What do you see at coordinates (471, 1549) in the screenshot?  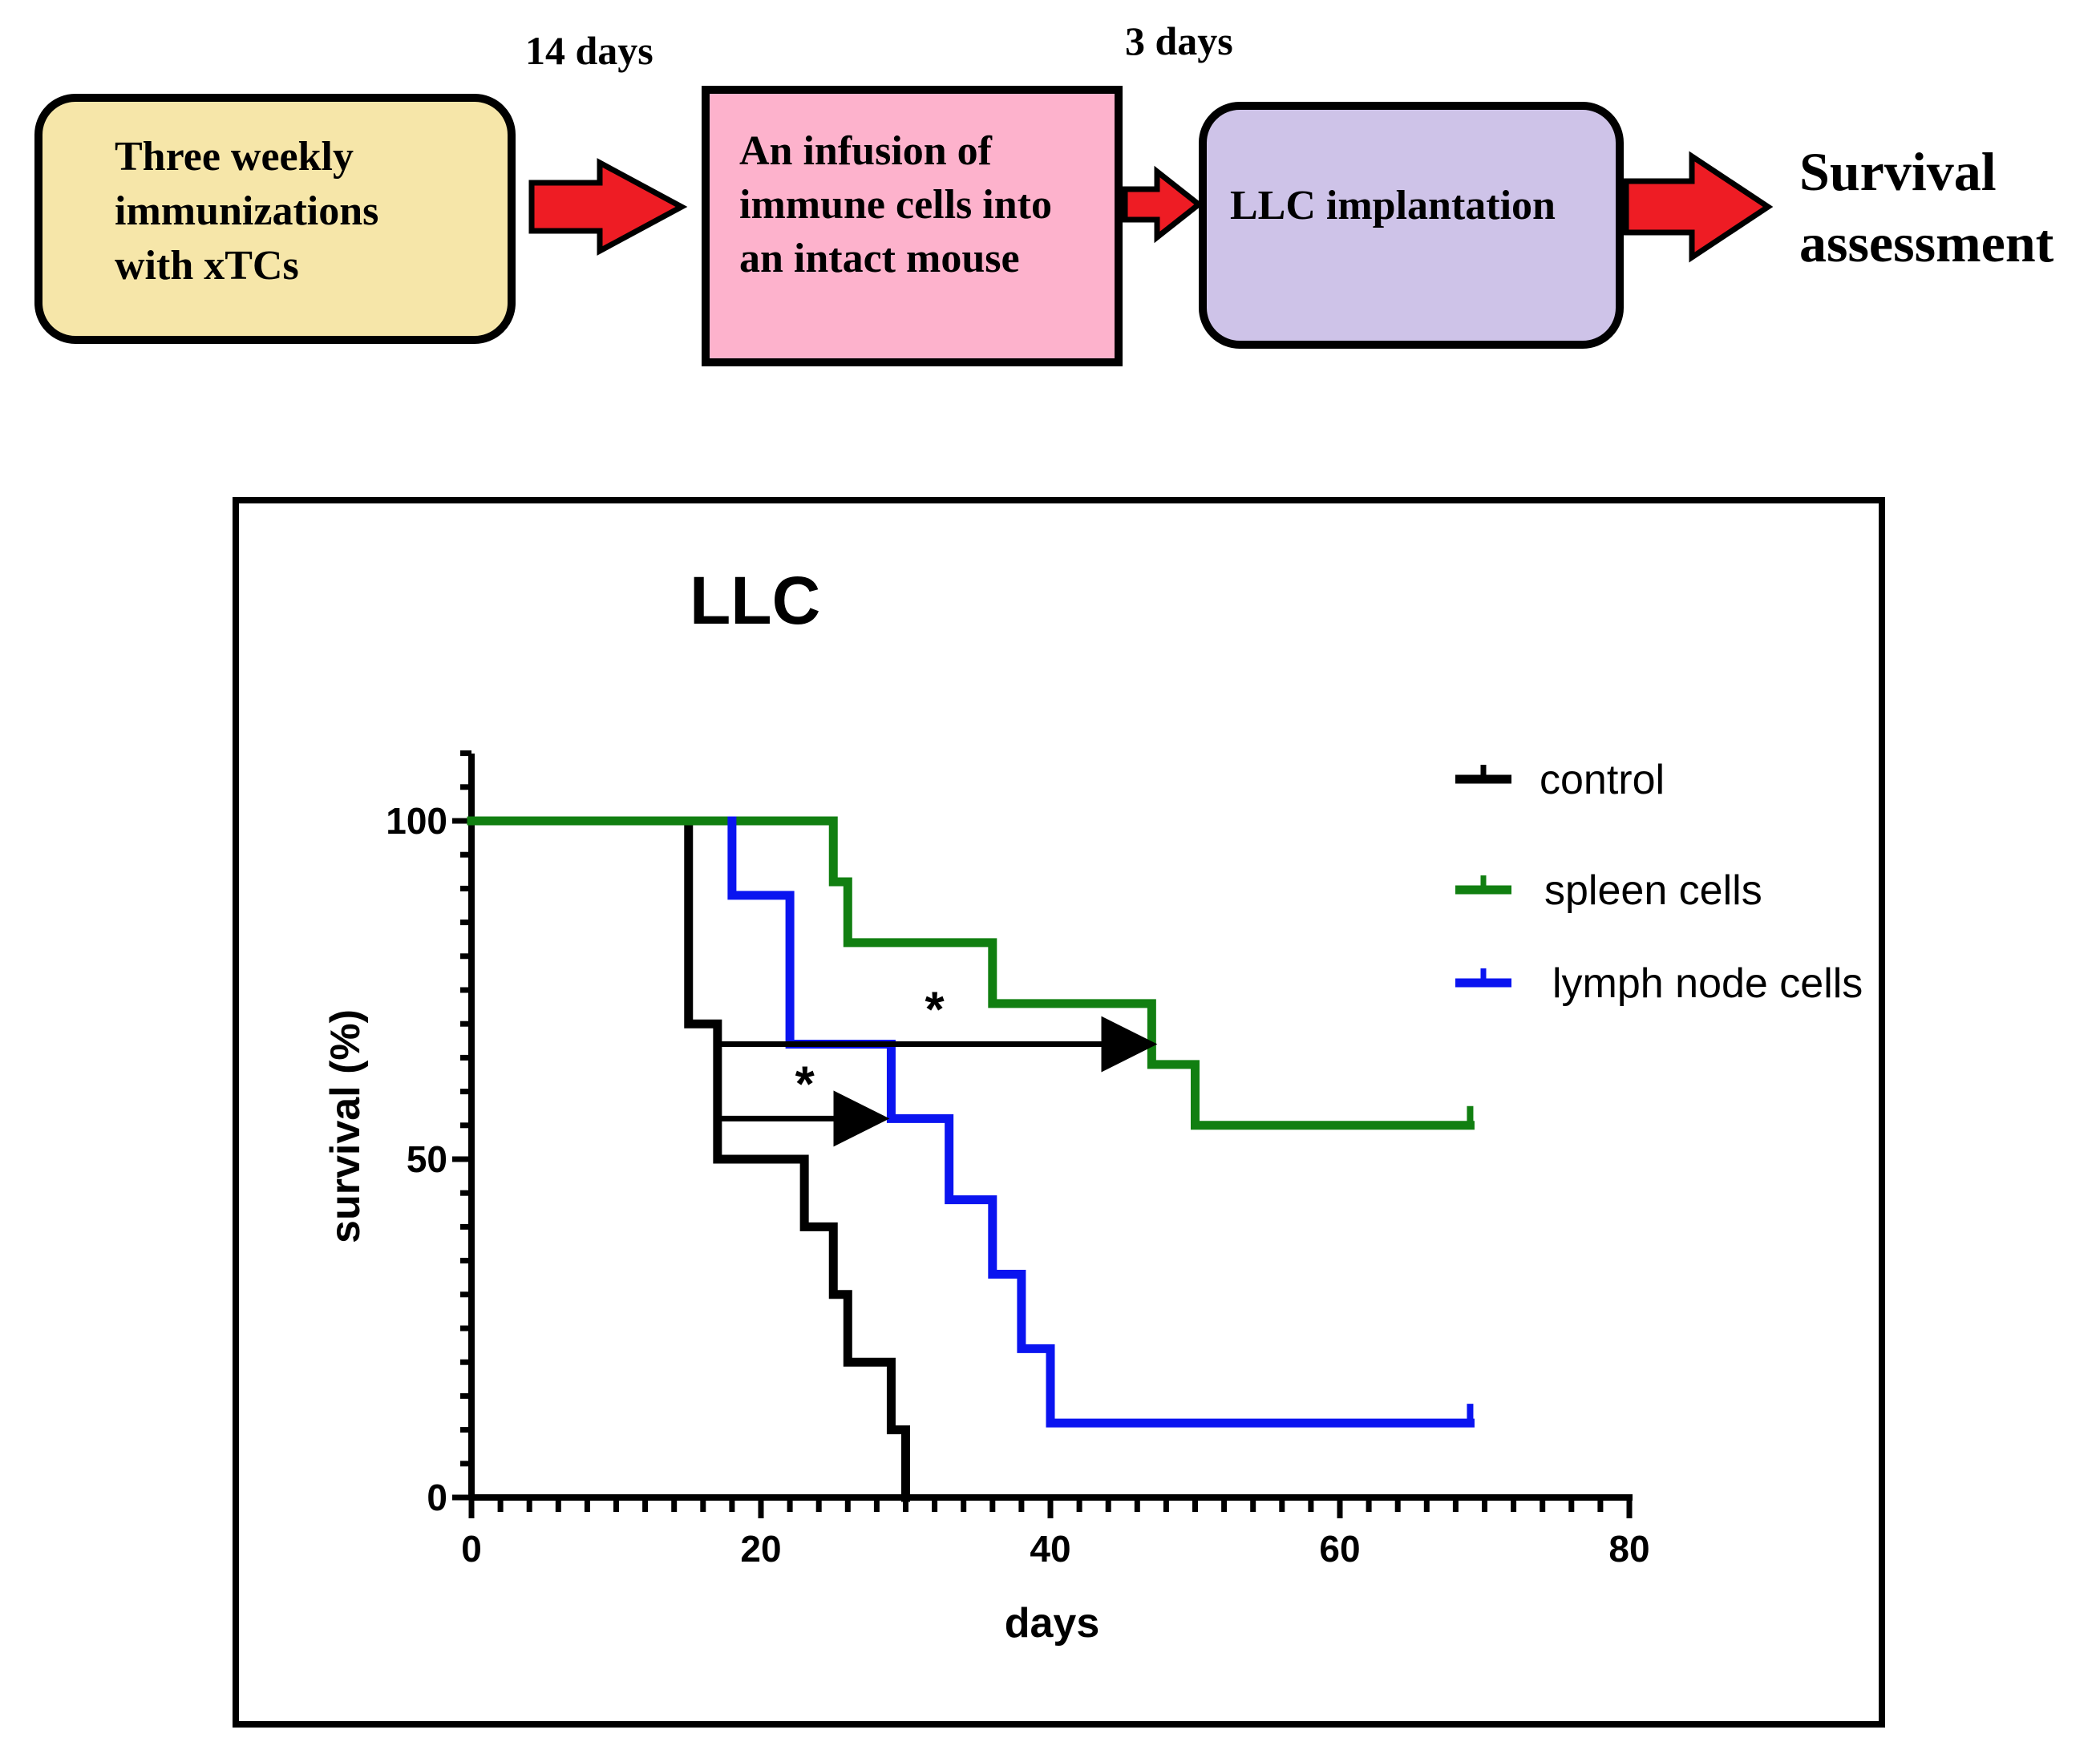 I see `x-tick-label: 0` at bounding box center [471, 1549].